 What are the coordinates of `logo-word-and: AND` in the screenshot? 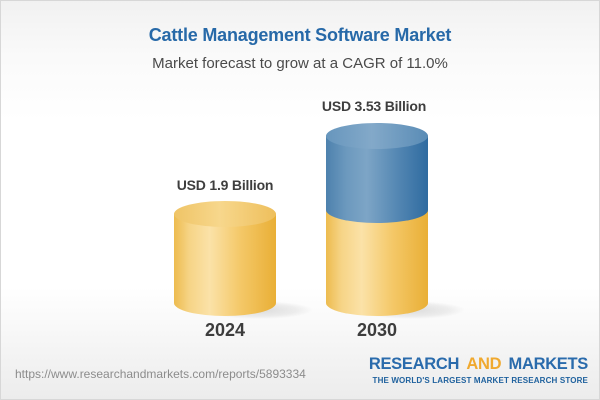 It's located at (484, 364).